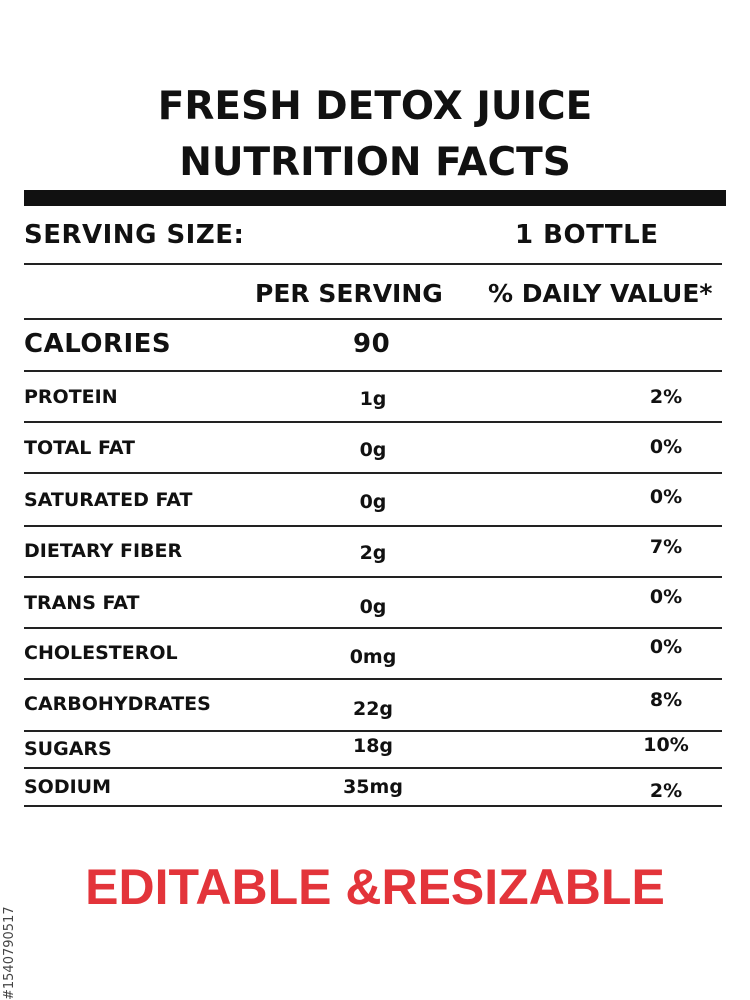 The width and height of the screenshot is (750, 1000). Describe the element at coordinates (9, 953) in the screenshot. I see `stock-id: #1540790517` at that location.